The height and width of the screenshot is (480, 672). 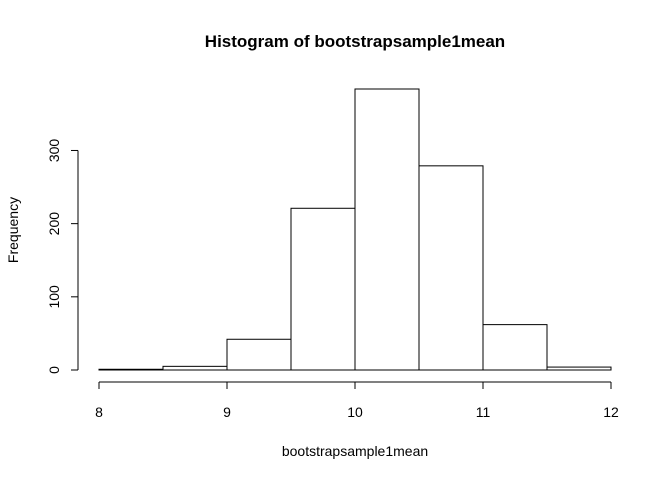 I want to click on y-tick-label-1: 100, so click(x=54, y=297).